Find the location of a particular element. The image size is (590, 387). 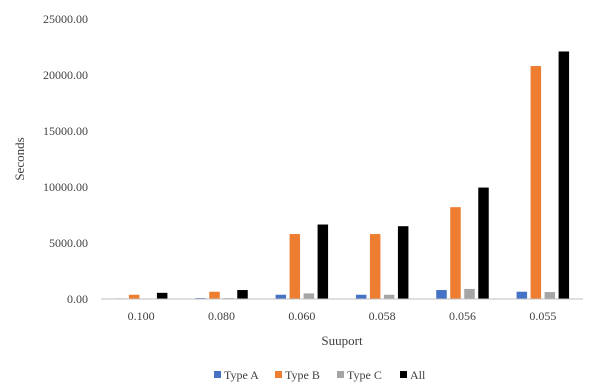

legend-label: Type A is located at coordinates (241, 375).